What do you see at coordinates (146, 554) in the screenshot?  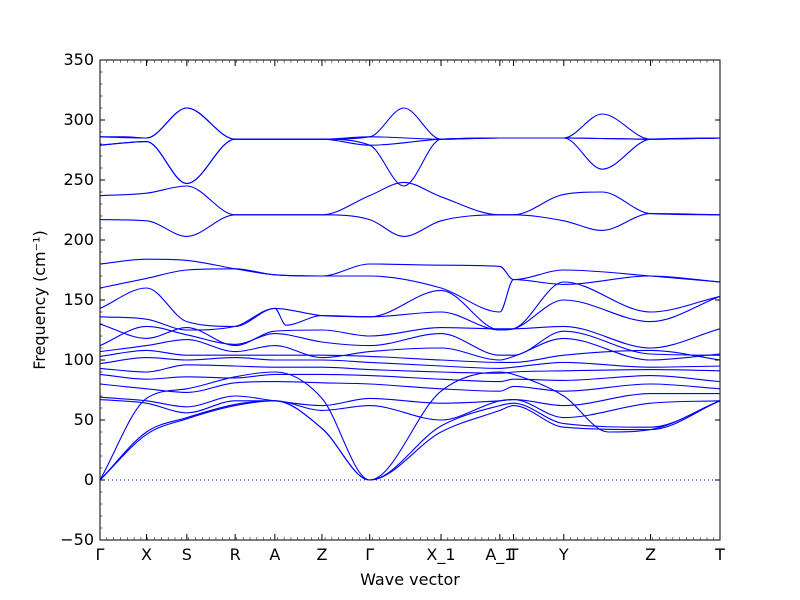 I see `x-tick-label: X` at bounding box center [146, 554].